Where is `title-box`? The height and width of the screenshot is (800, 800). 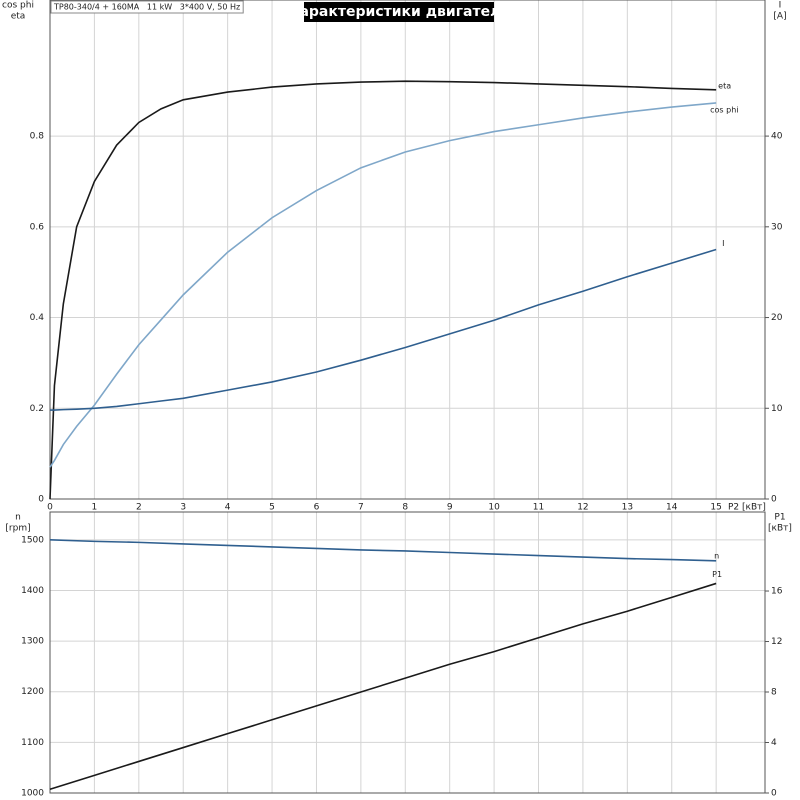 title-box is located at coordinates (399, 12).